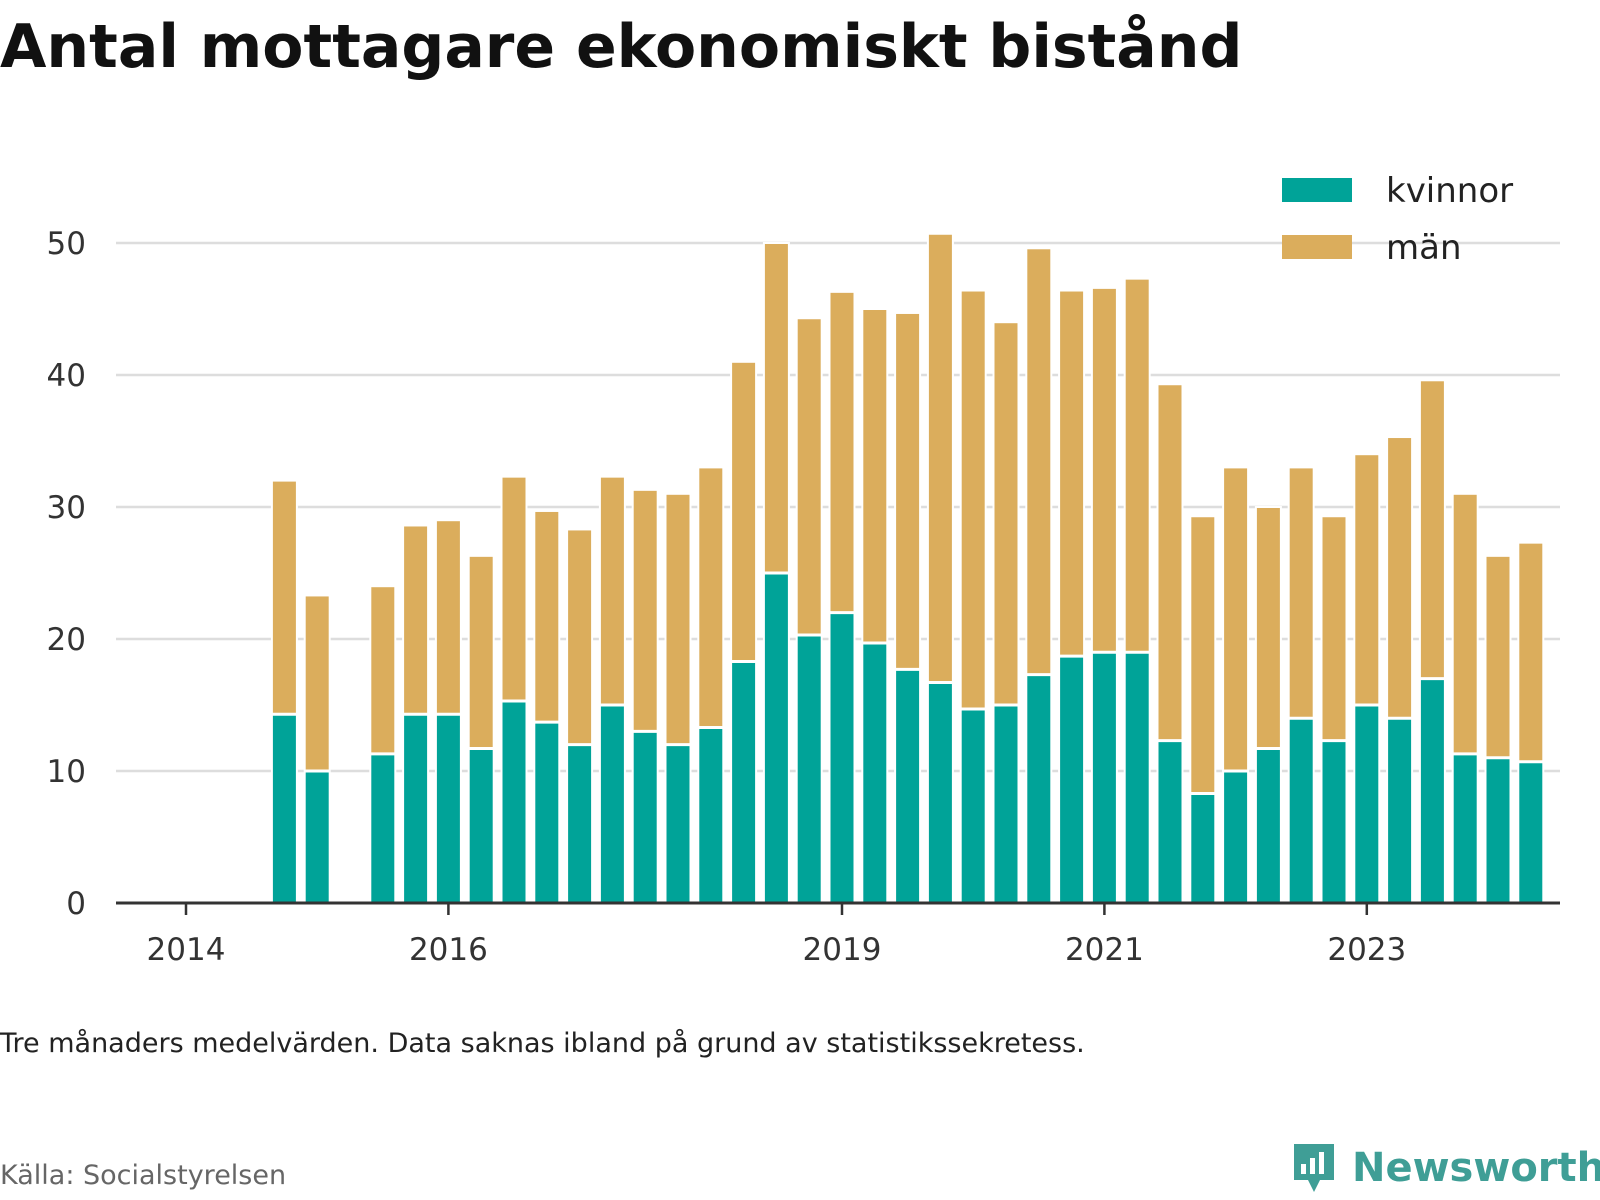 The width and height of the screenshot is (1600, 1200). What do you see at coordinates (842, 950) in the screenshot?
I see `x-tick-label: 2019` at bounding box center [842, 950].